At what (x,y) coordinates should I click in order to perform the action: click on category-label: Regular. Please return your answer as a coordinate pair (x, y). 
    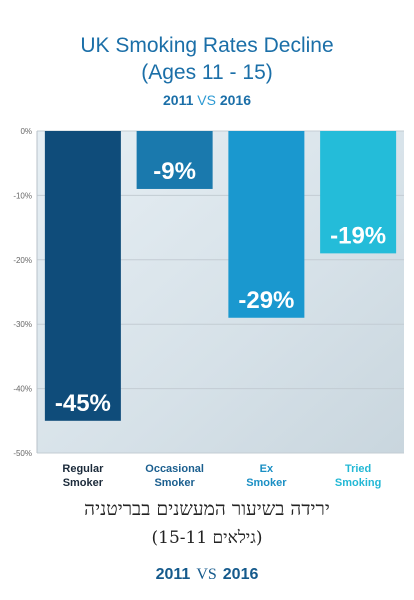
    Looking at the image, I should click on (83, 469).